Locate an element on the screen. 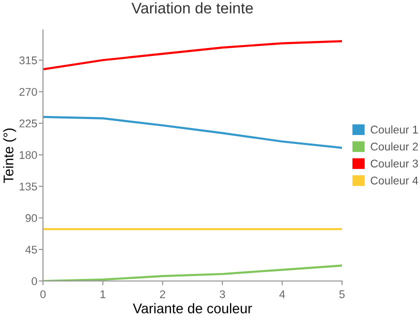 The height and width of the screenshot is (320, 420). legend-label: Couleur 3 is located at coordinates (394, 163).